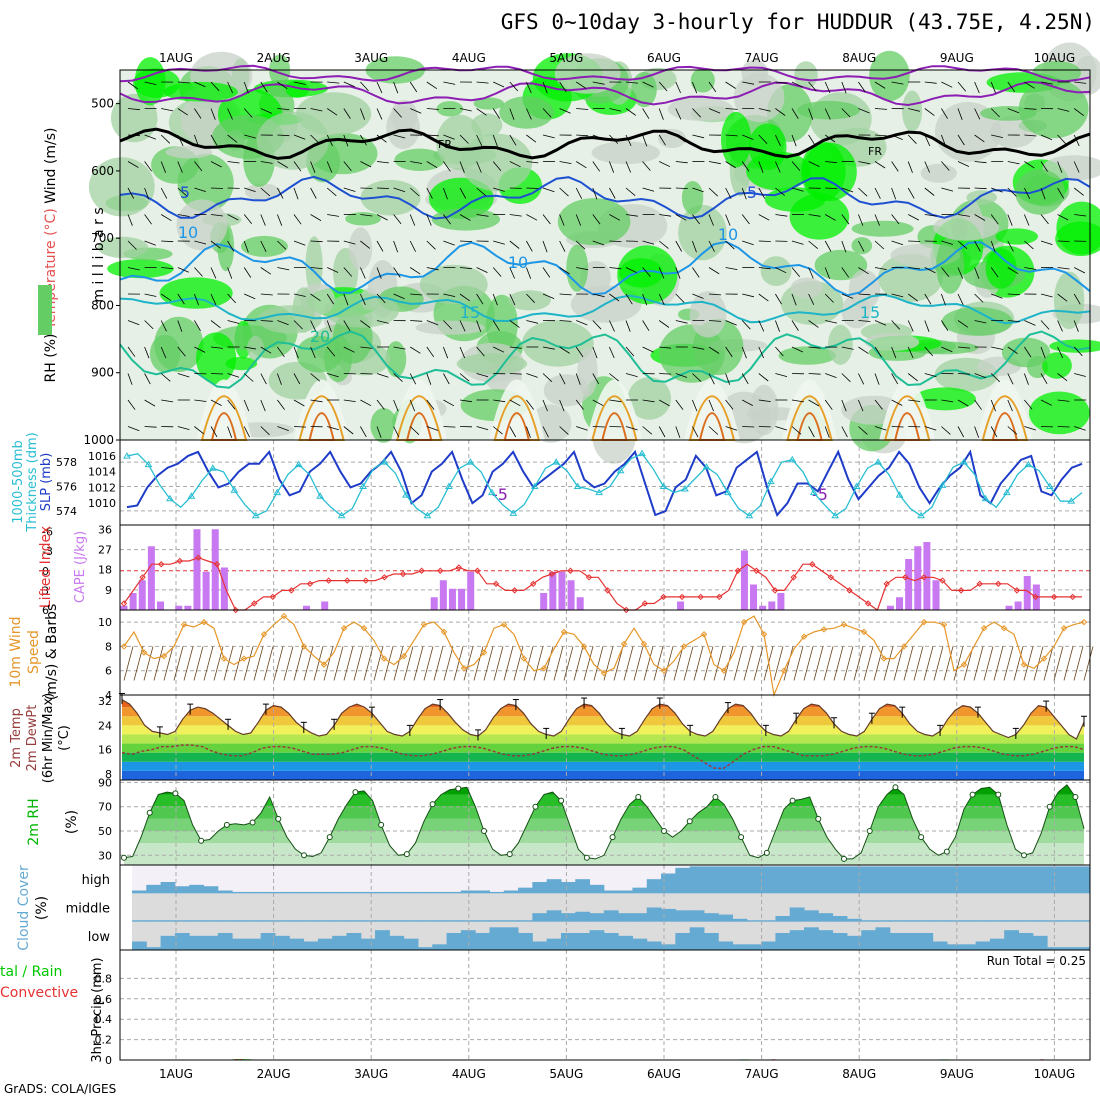 The image size is (1100, 1100). What do you see at coordinates (48, 738) in the screenshot?
I see `temp2m-ylabel: (6hr Min/Max)` at bounding box center [48, 738].